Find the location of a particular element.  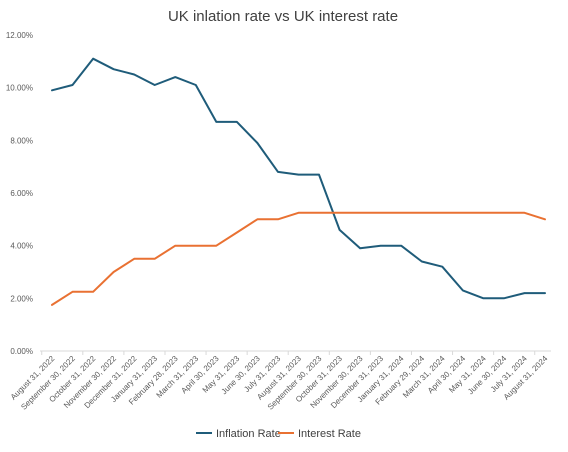

chart-title: UK inlation rate vs UK interest rate is located at coordinates (283, 16).